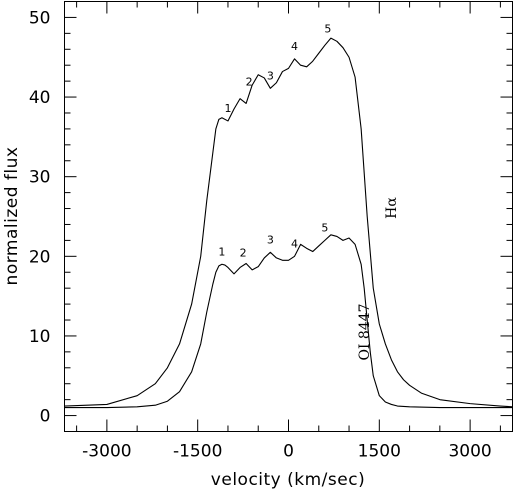 The height and width of the screenshot is (492, 514). I want to click on x-tick-label: 0, so click(288, 452).